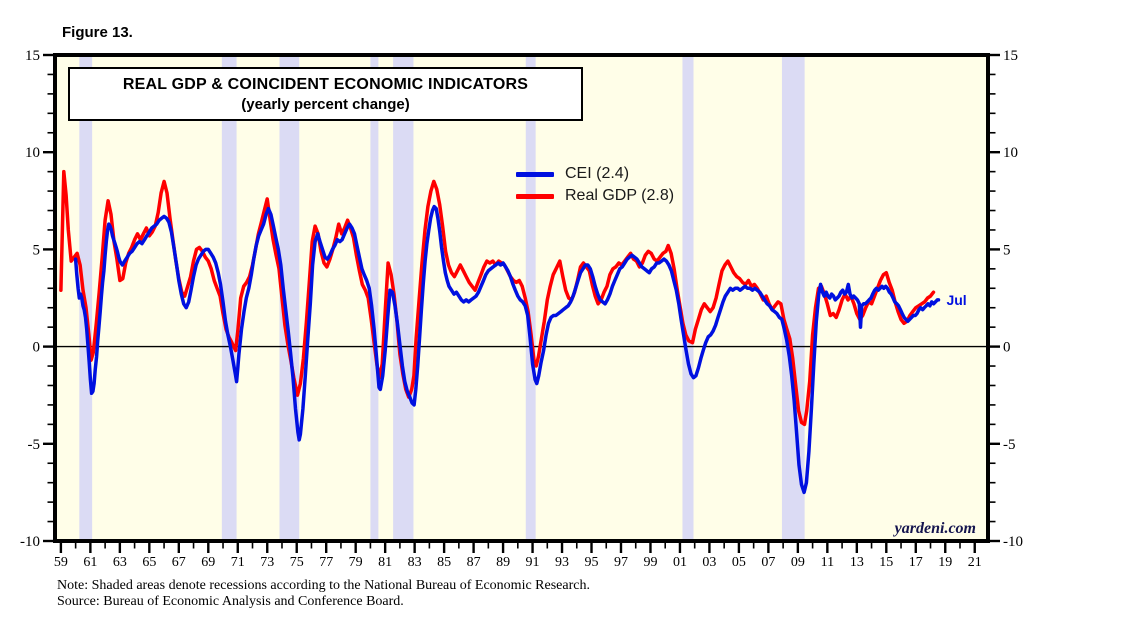 The height and width of the screenshot is (632, 1138). I want to click on chart-subtitle: (yearly percent change), so click(325, 104).